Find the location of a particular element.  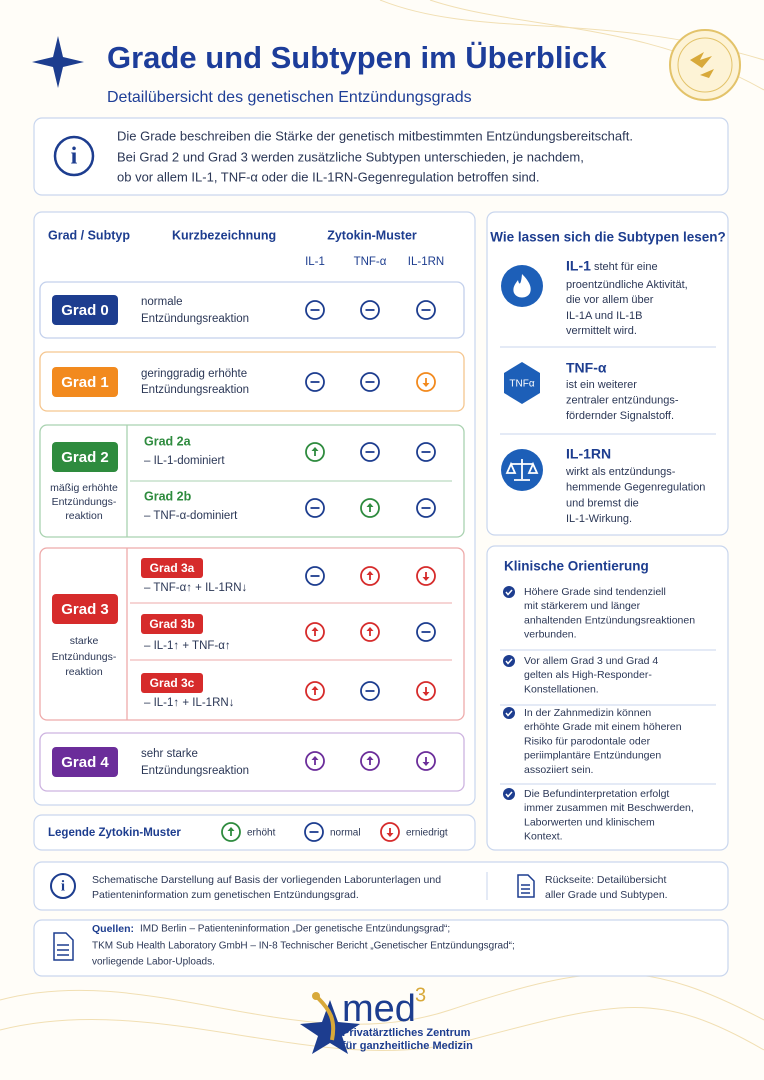

reading-line: IL-1A und IL-1B is located at coordinates (604, 316).